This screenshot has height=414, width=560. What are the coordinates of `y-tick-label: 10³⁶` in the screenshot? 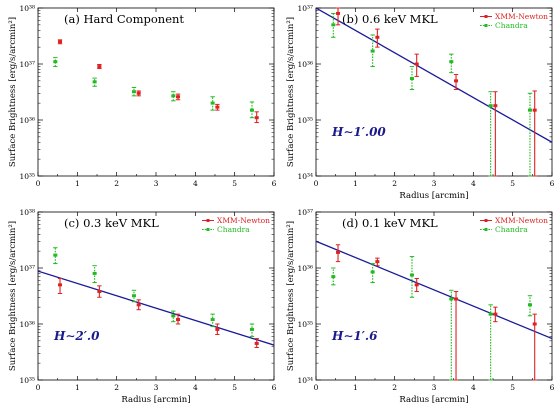 It's located at (27, 120).